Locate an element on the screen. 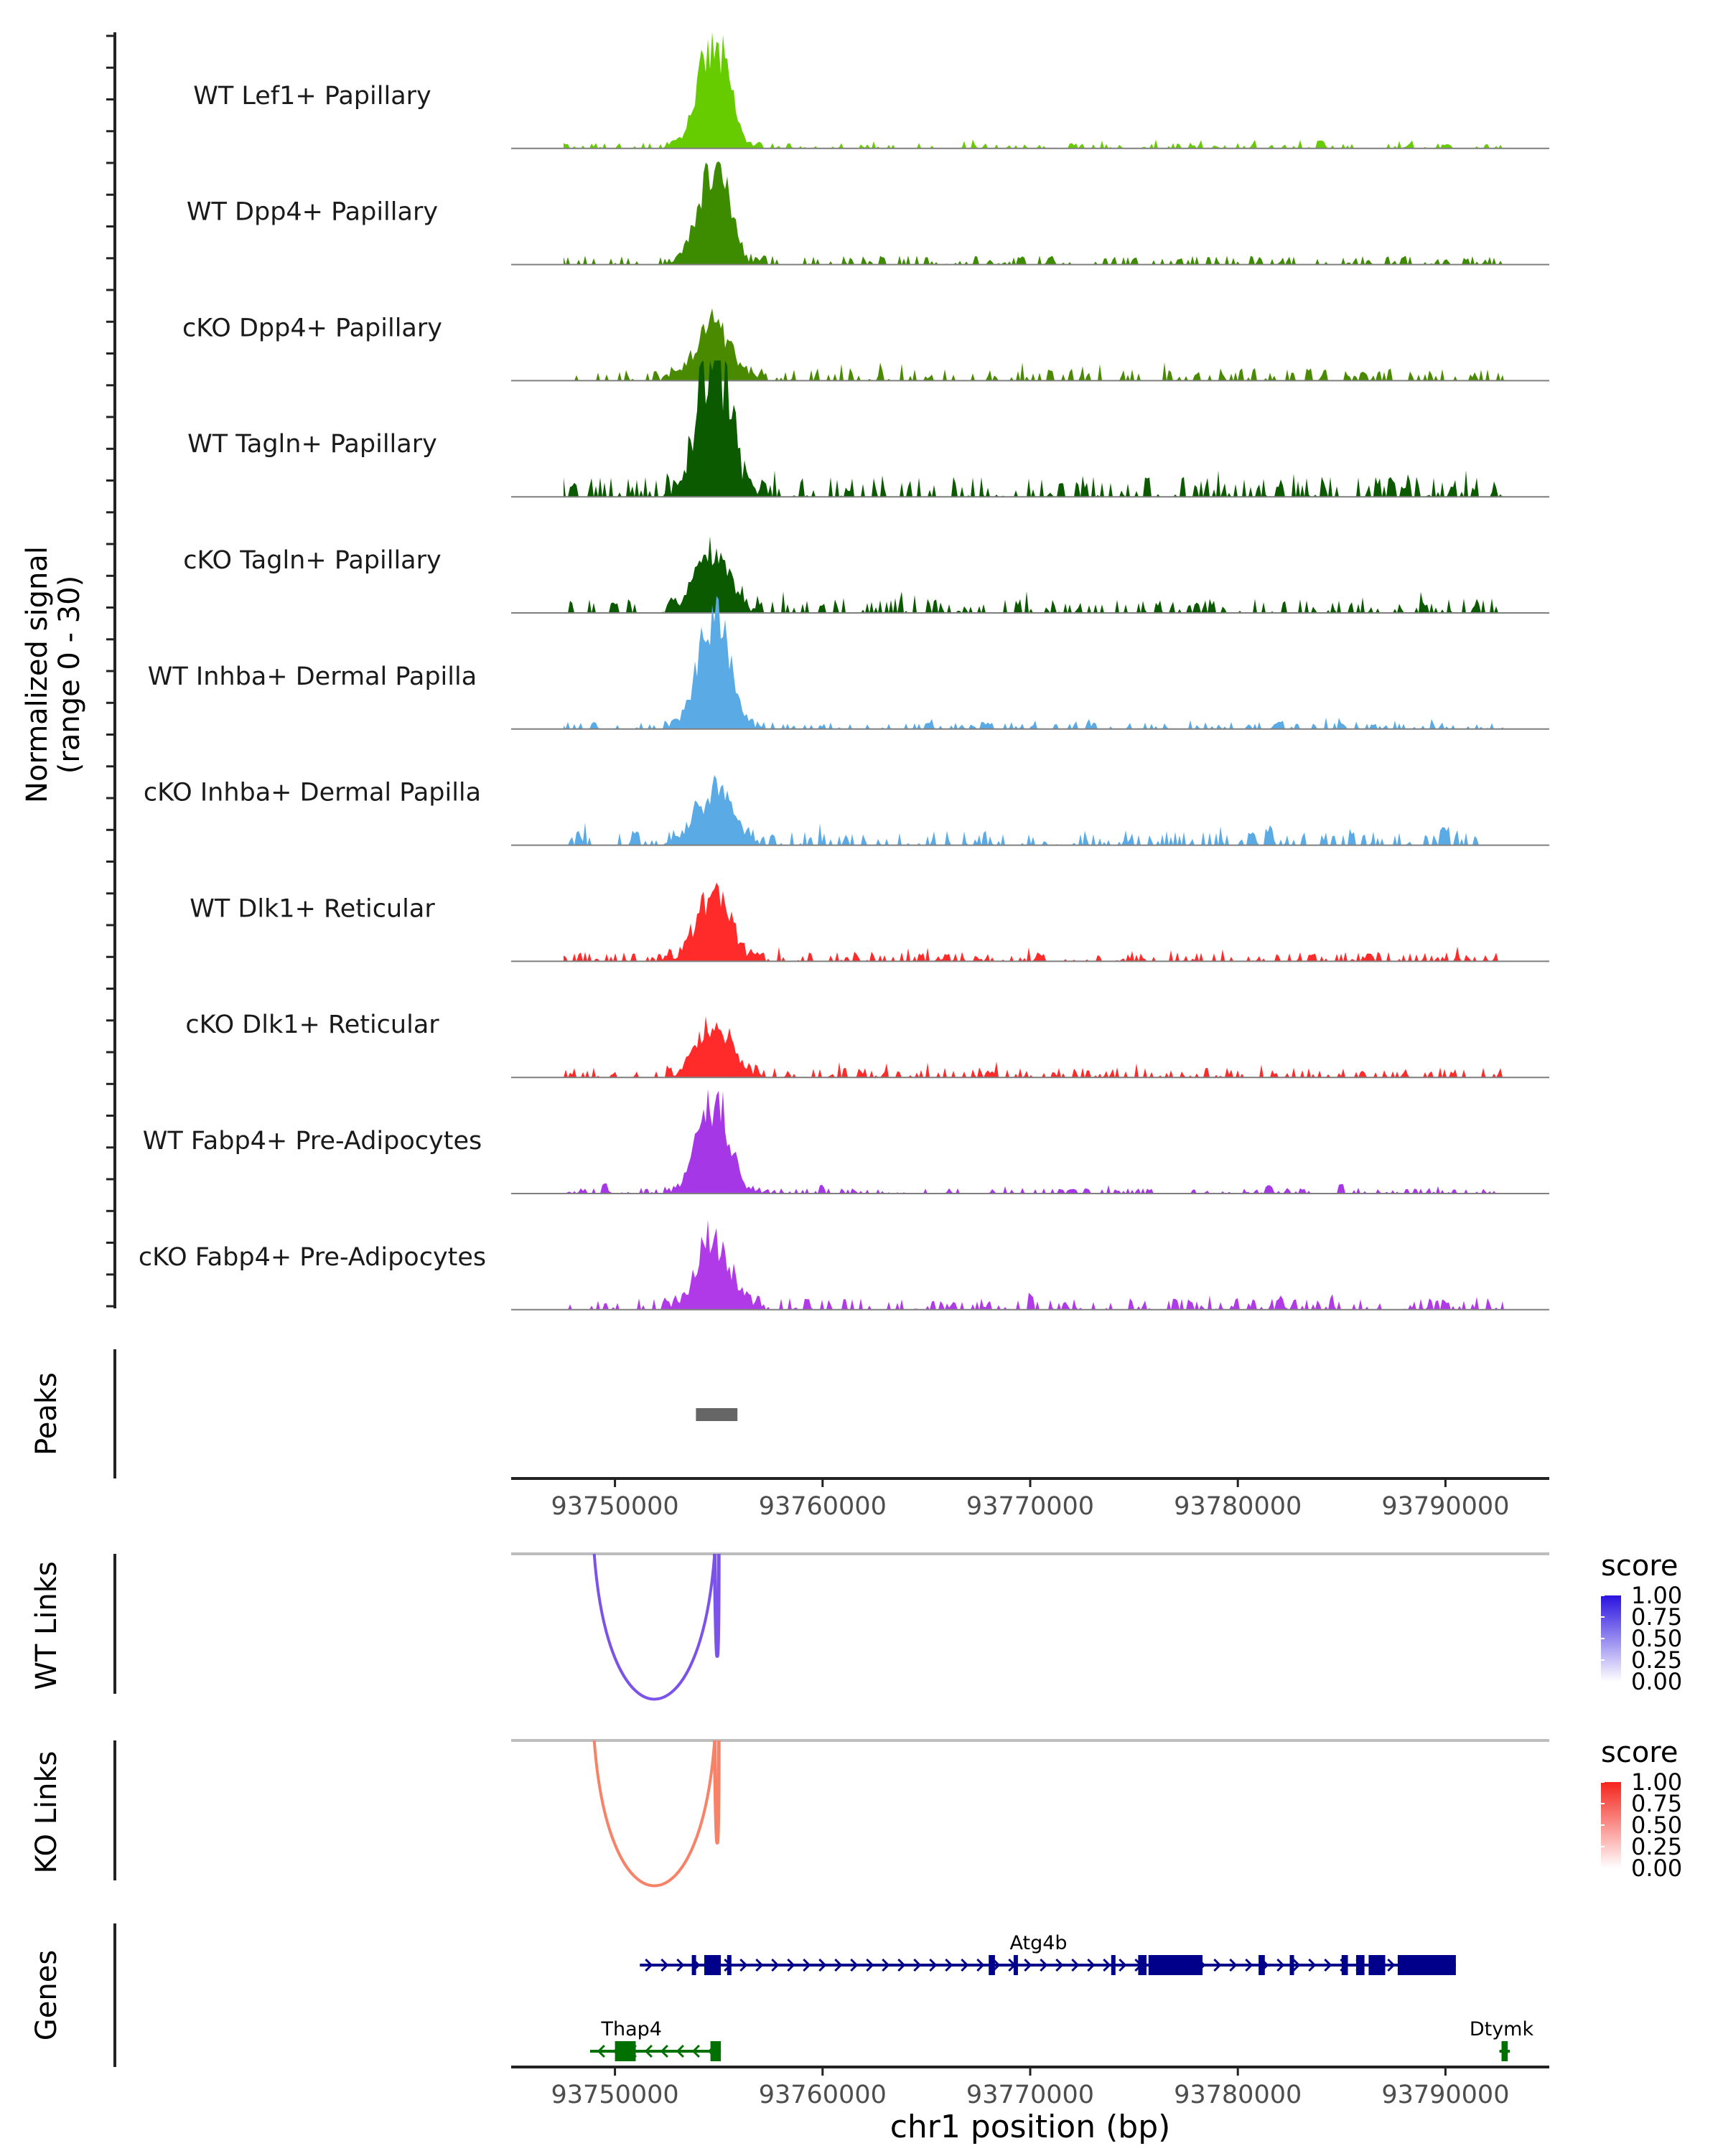 This screenshot has height=2156, width=1723. coverage-track-label: cKO Dlk1+ Reticular is located at coordinates (312, 1025).